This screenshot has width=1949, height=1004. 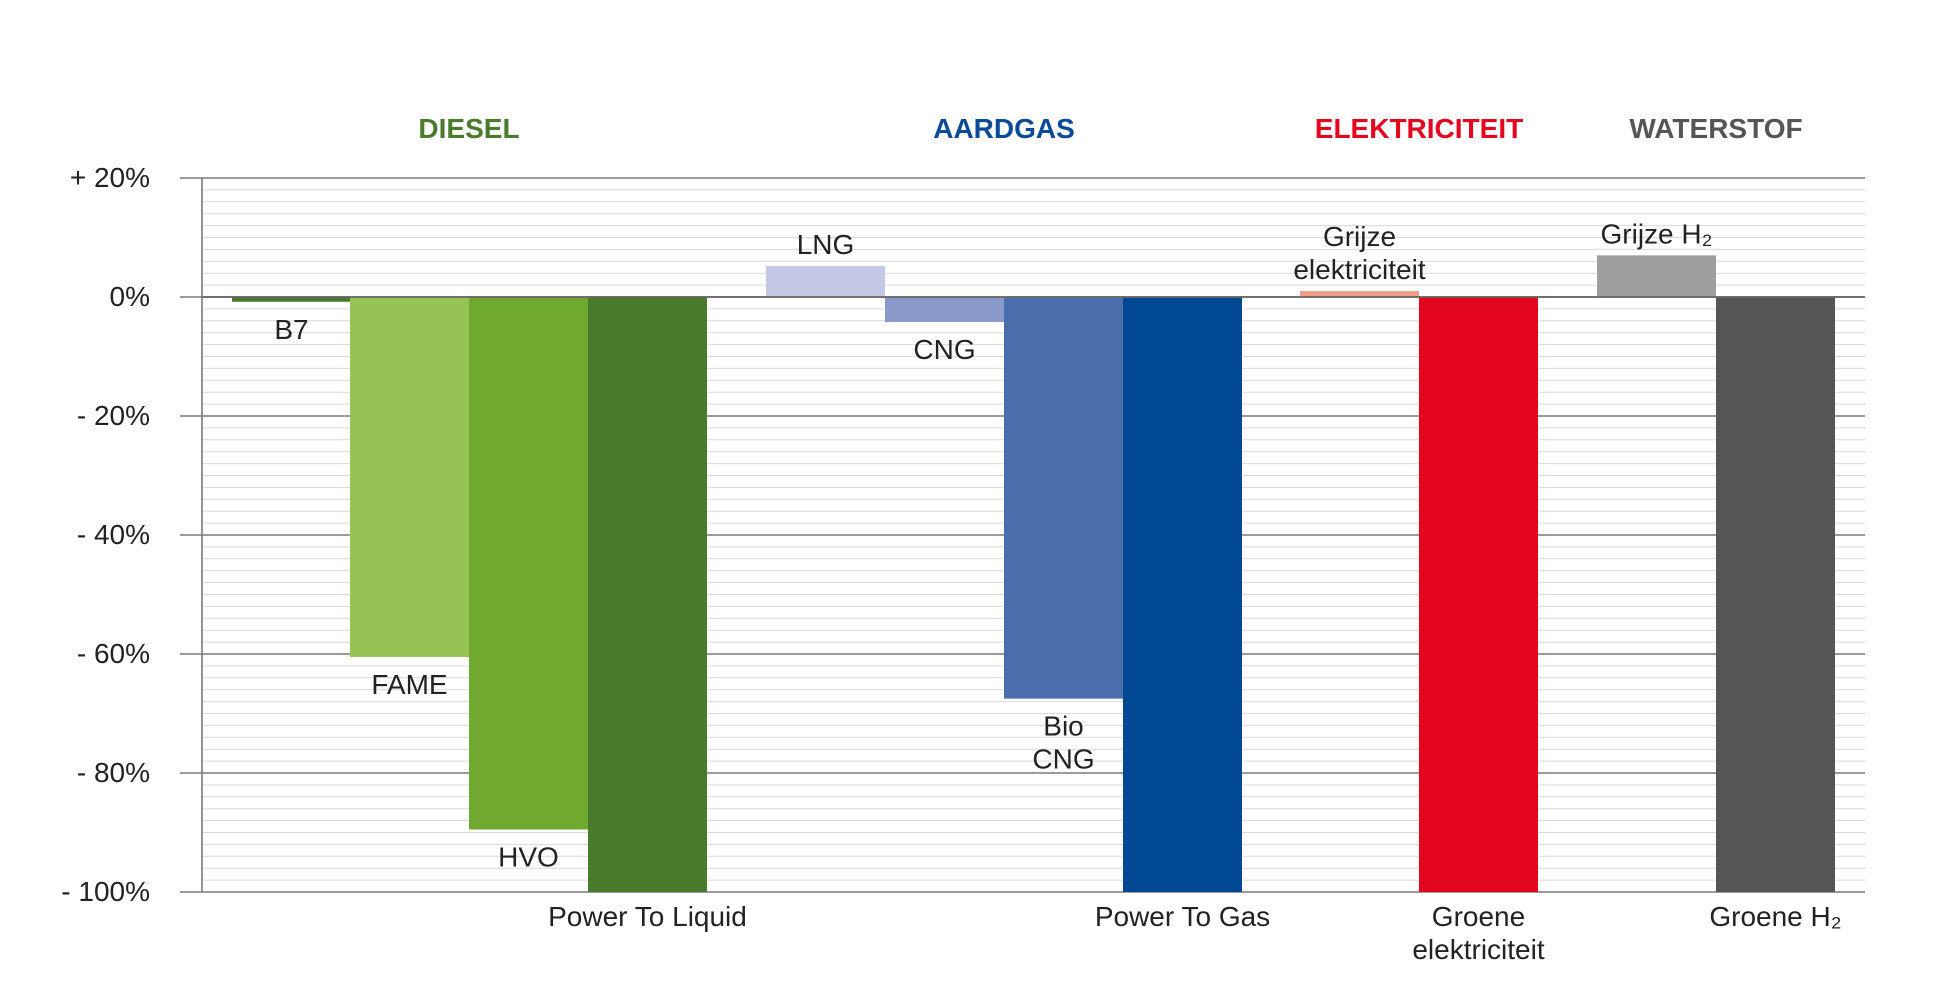 What do you see at coordinates (528, 857) in the screenshot?
I see `bar-label: HVO` at bounding box center [528, 857].